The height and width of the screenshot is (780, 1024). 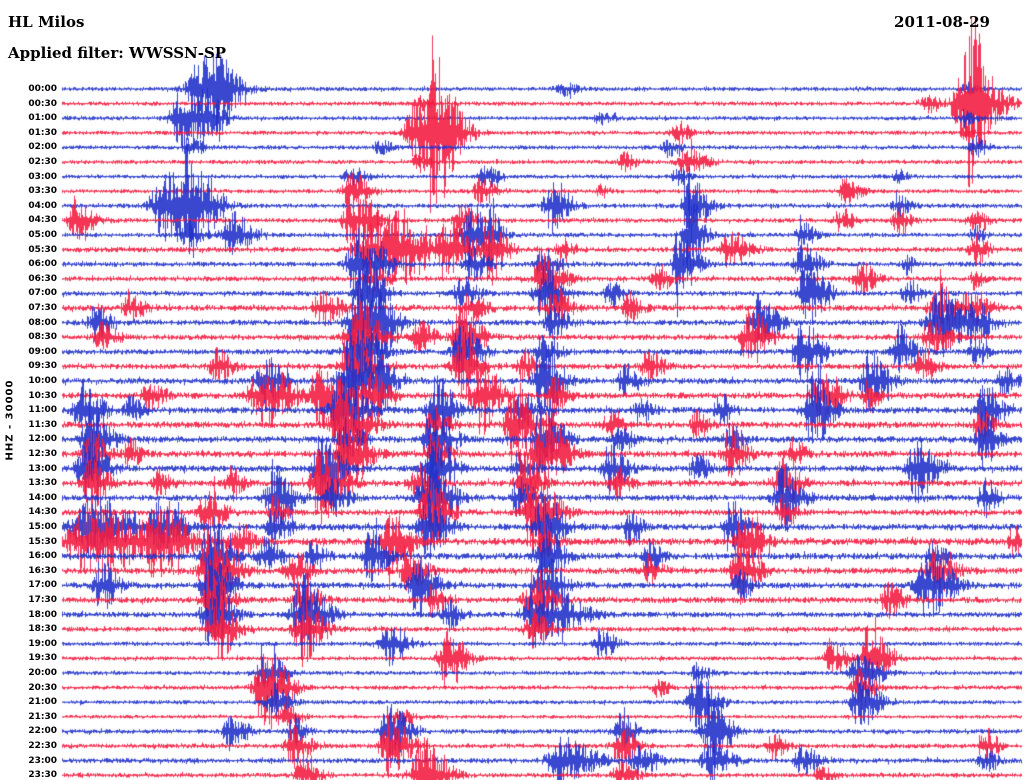 What do you see at coordinates (42, 570) in the screenshot?
I see `time-label: 16:30` at bounding box center [42, 570].